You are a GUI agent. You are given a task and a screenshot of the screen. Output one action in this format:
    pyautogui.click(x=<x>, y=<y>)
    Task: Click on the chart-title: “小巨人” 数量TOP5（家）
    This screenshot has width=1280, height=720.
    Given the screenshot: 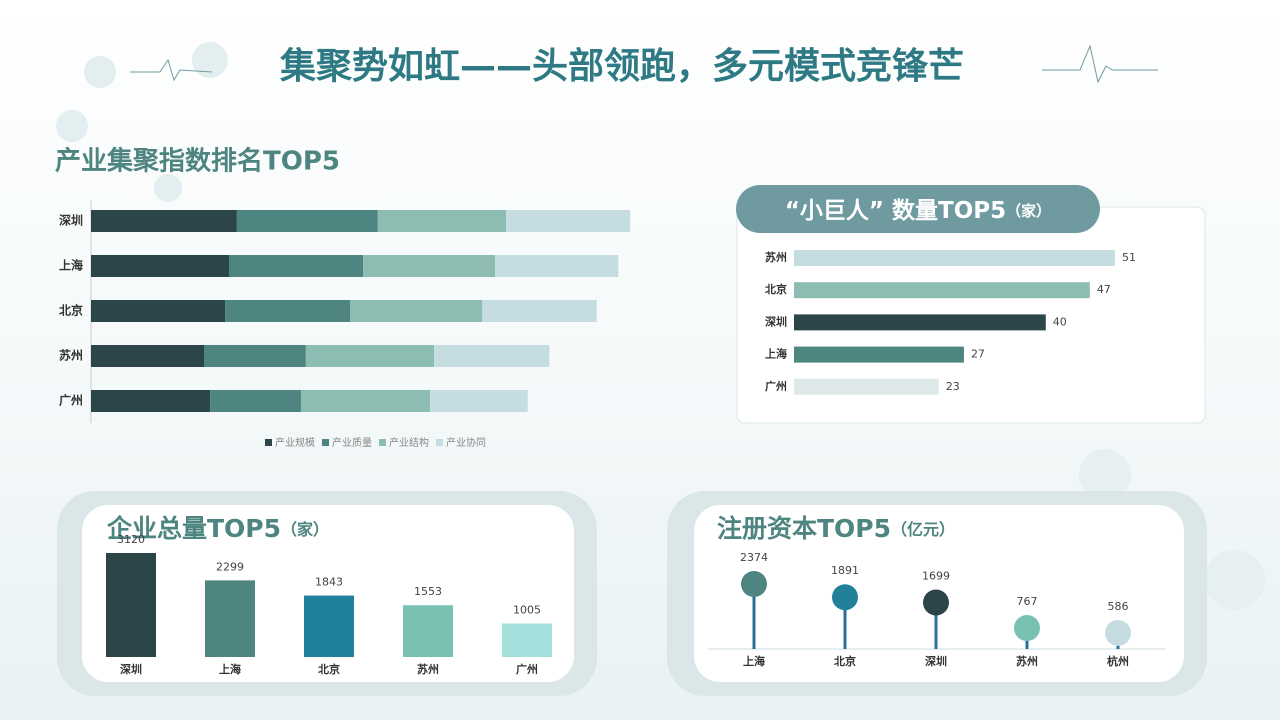 What is the action you would take?
    pyautogui.click(x=918, y=211)
    